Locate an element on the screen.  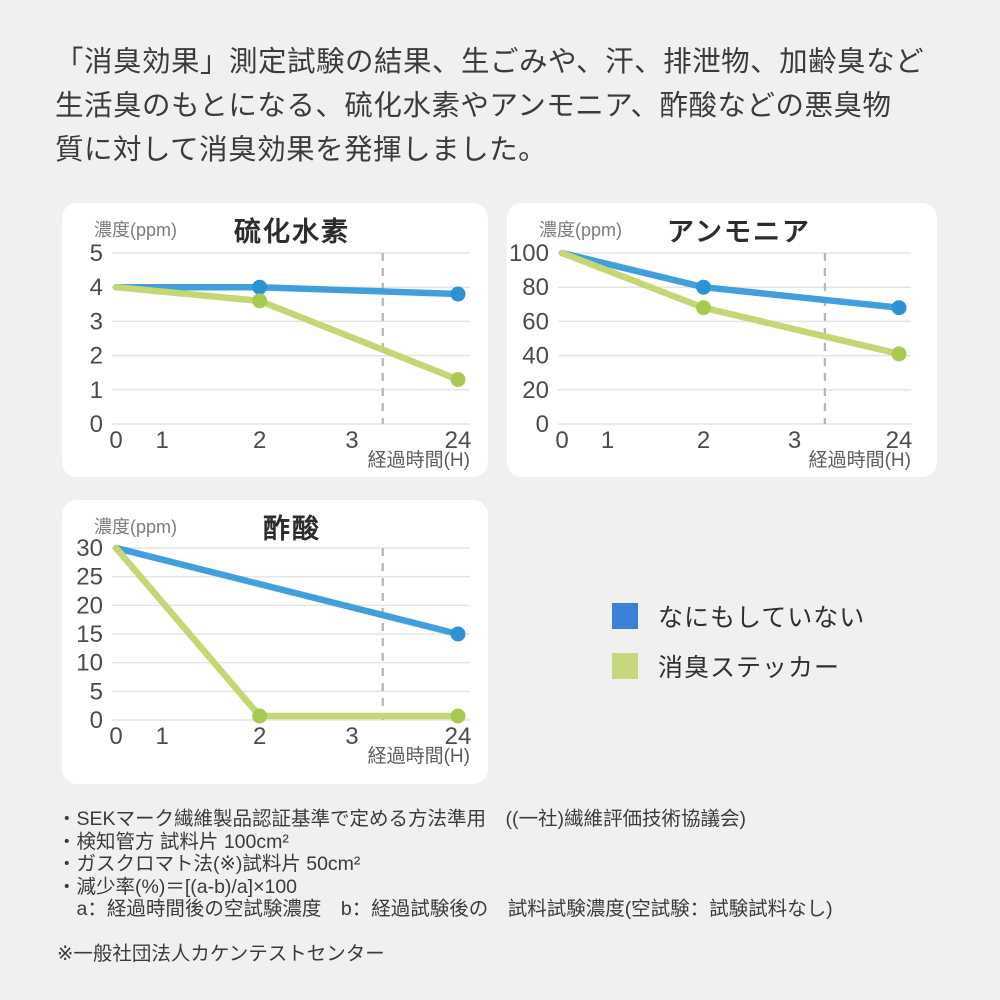
legend-label-deodorant-sticker: 消臭ステッカー is located at coordinates (749, 668).